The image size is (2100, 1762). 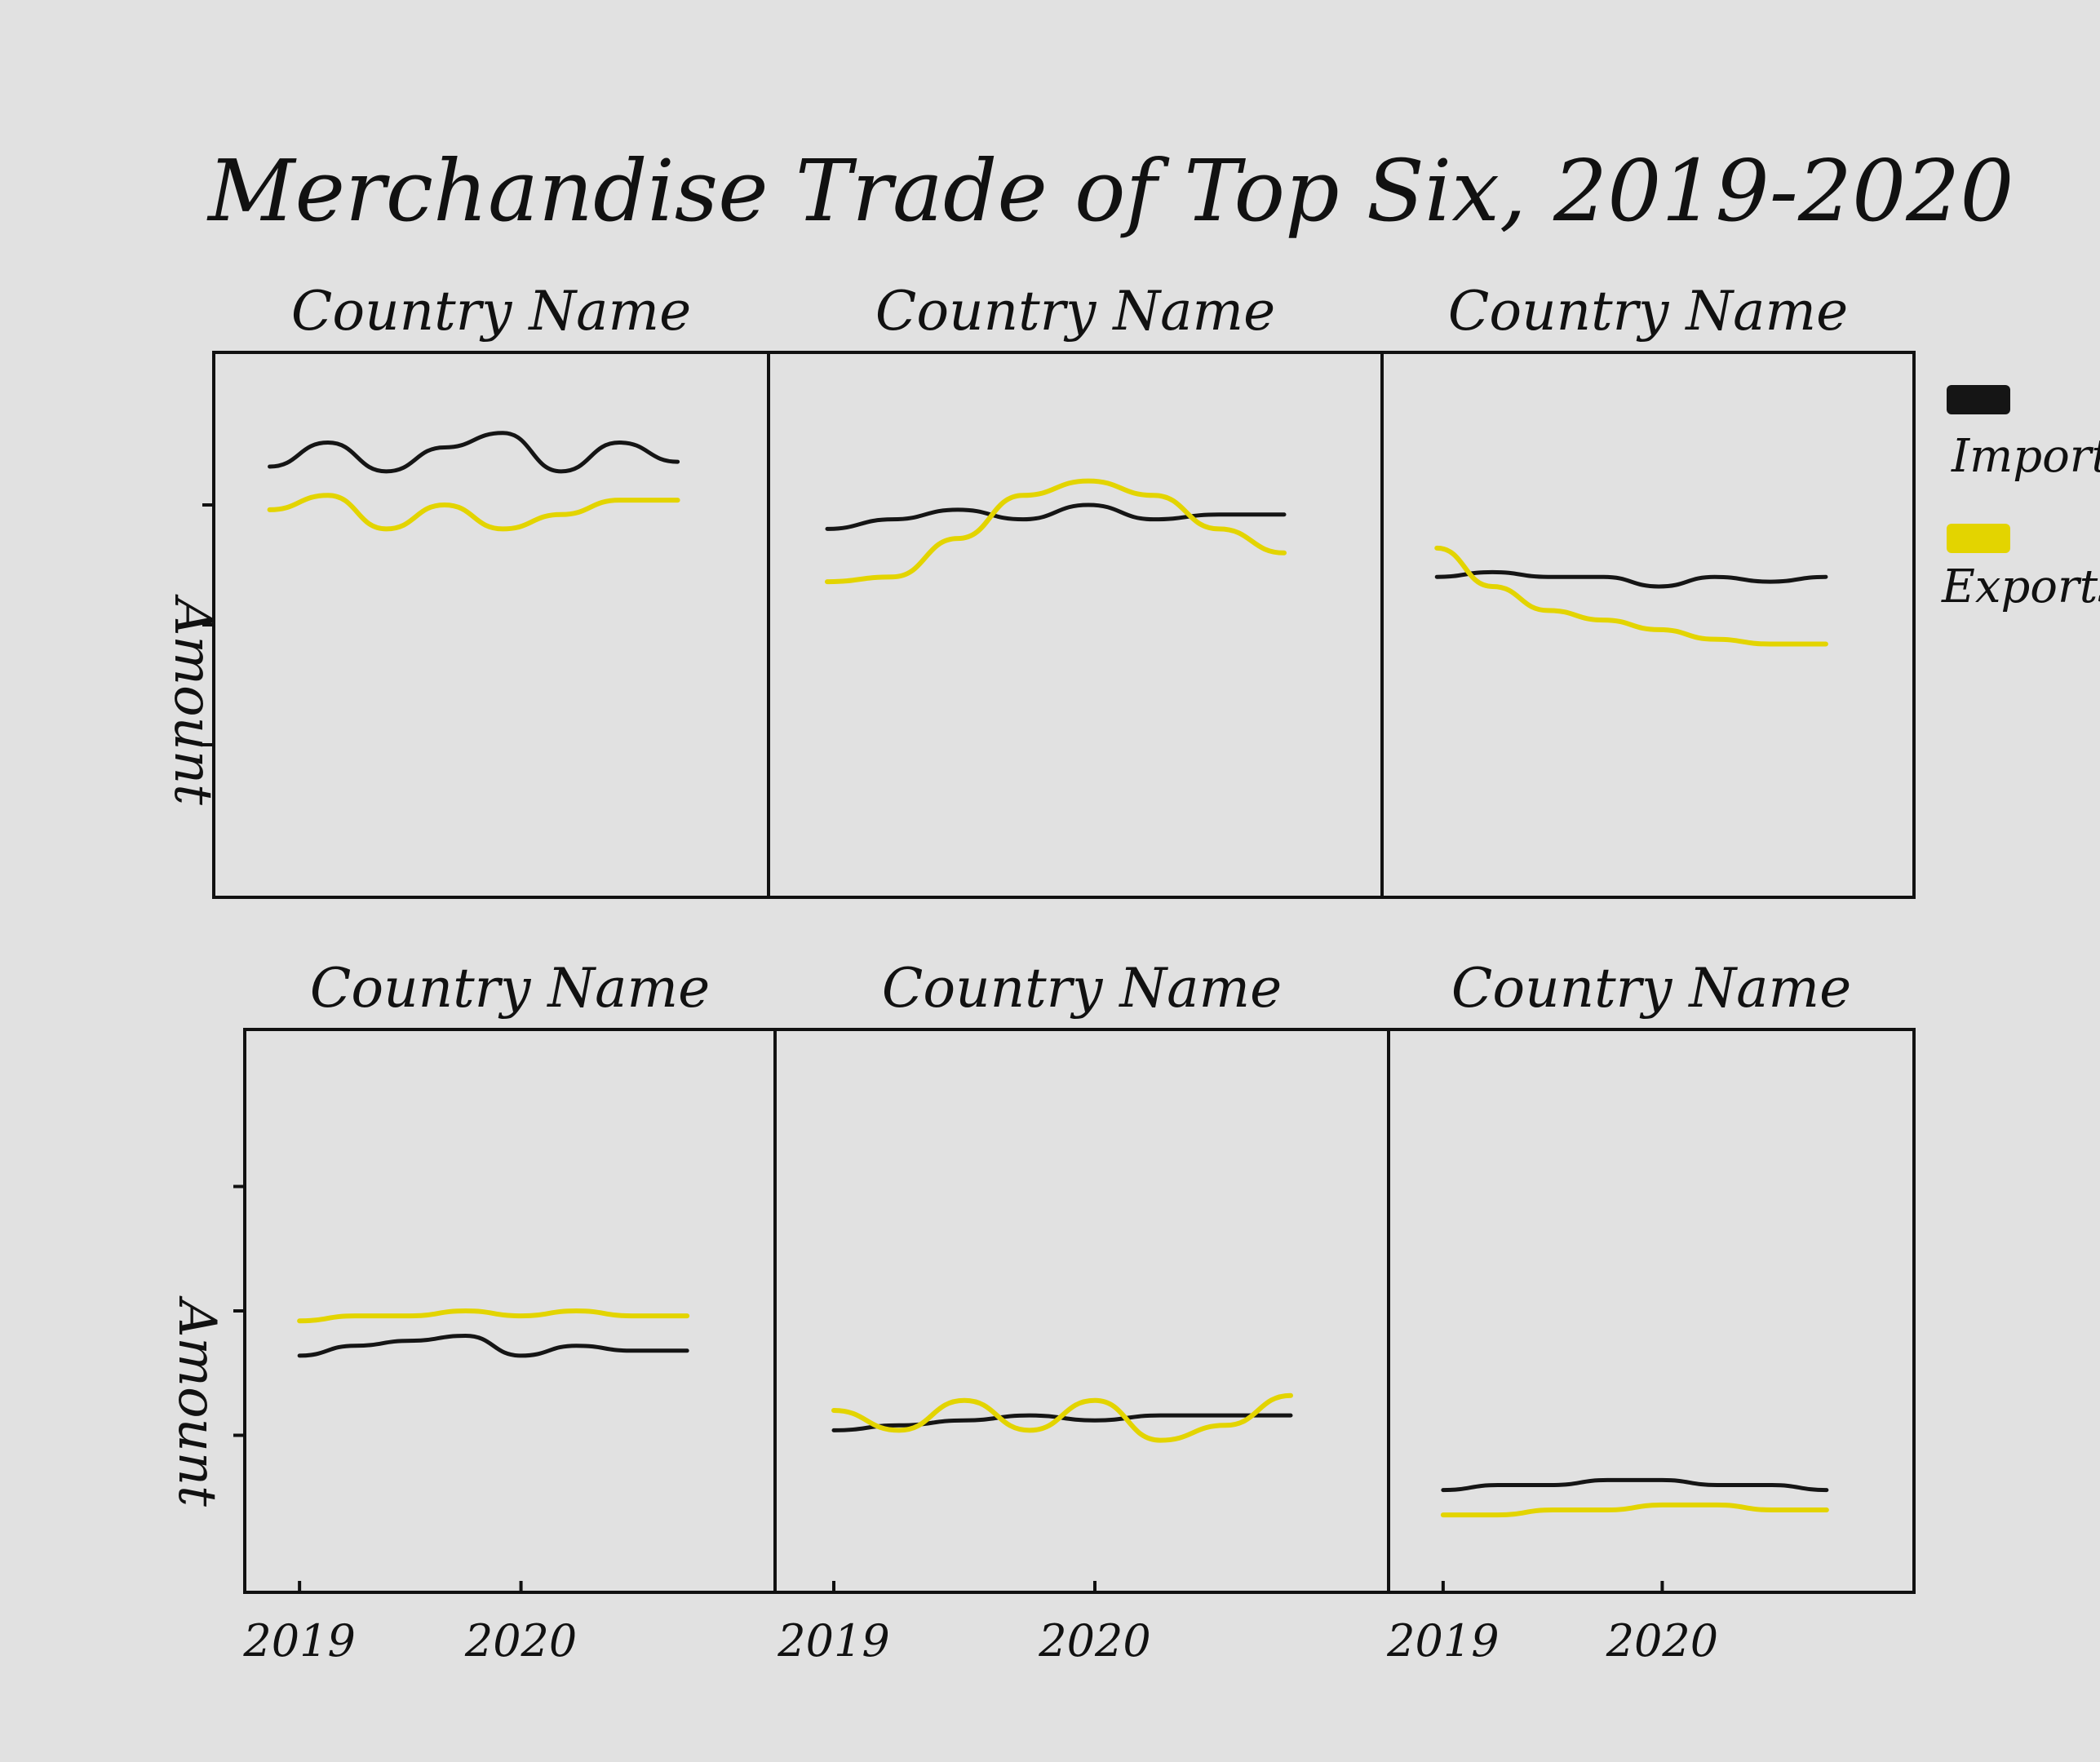 I want to click on panel-2: Country Name, so click(x=1075, y=589).